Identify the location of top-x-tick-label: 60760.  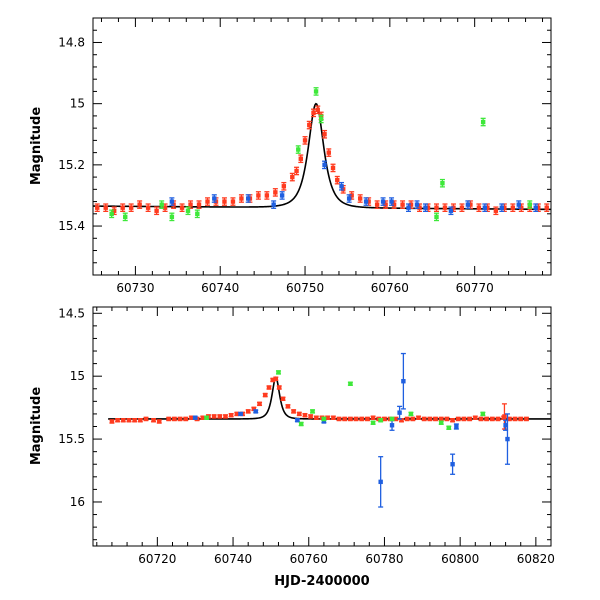
(390, 288).